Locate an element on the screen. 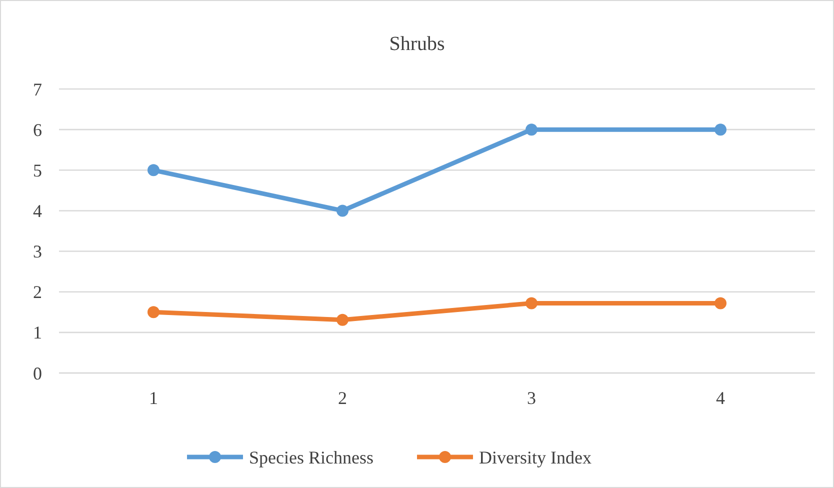  chart-title: Shrubs is located at coordinates (417, 44).